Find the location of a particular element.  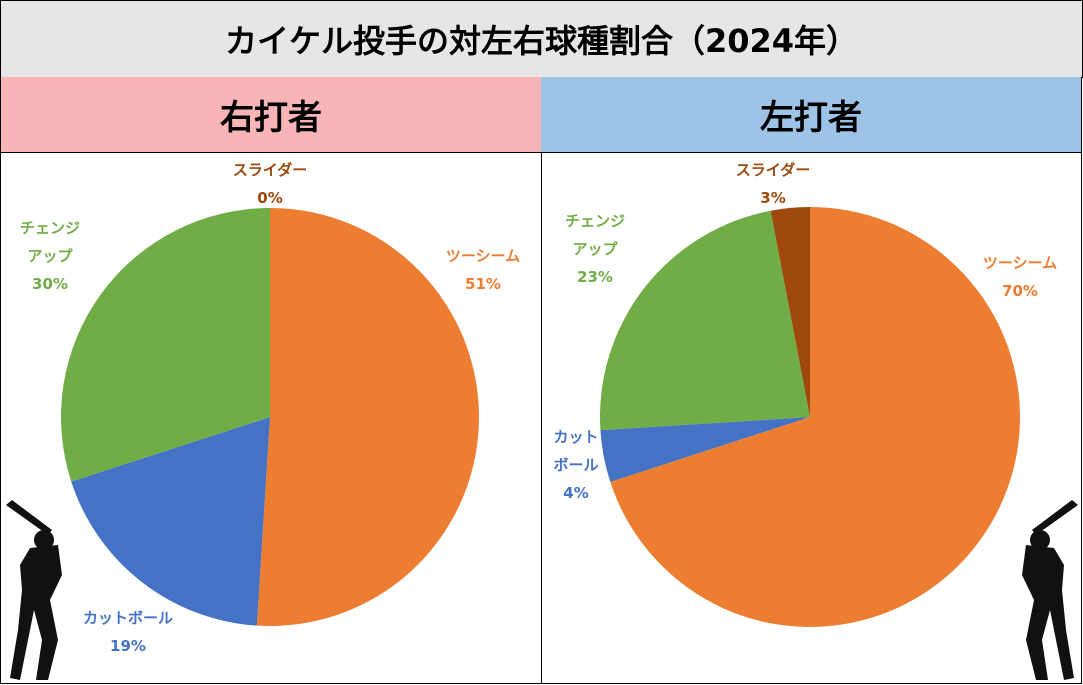

value-label: 70% is located at coordinates (1020, 291).